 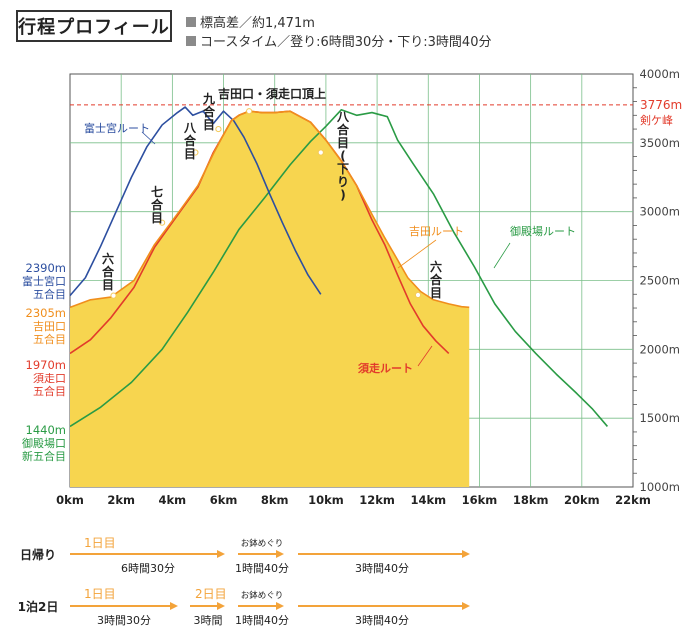 I want to click on coursetime-info-text: コースタイム／登り:6時間30分・下り:3時間40分, so click(x=346, y=42).